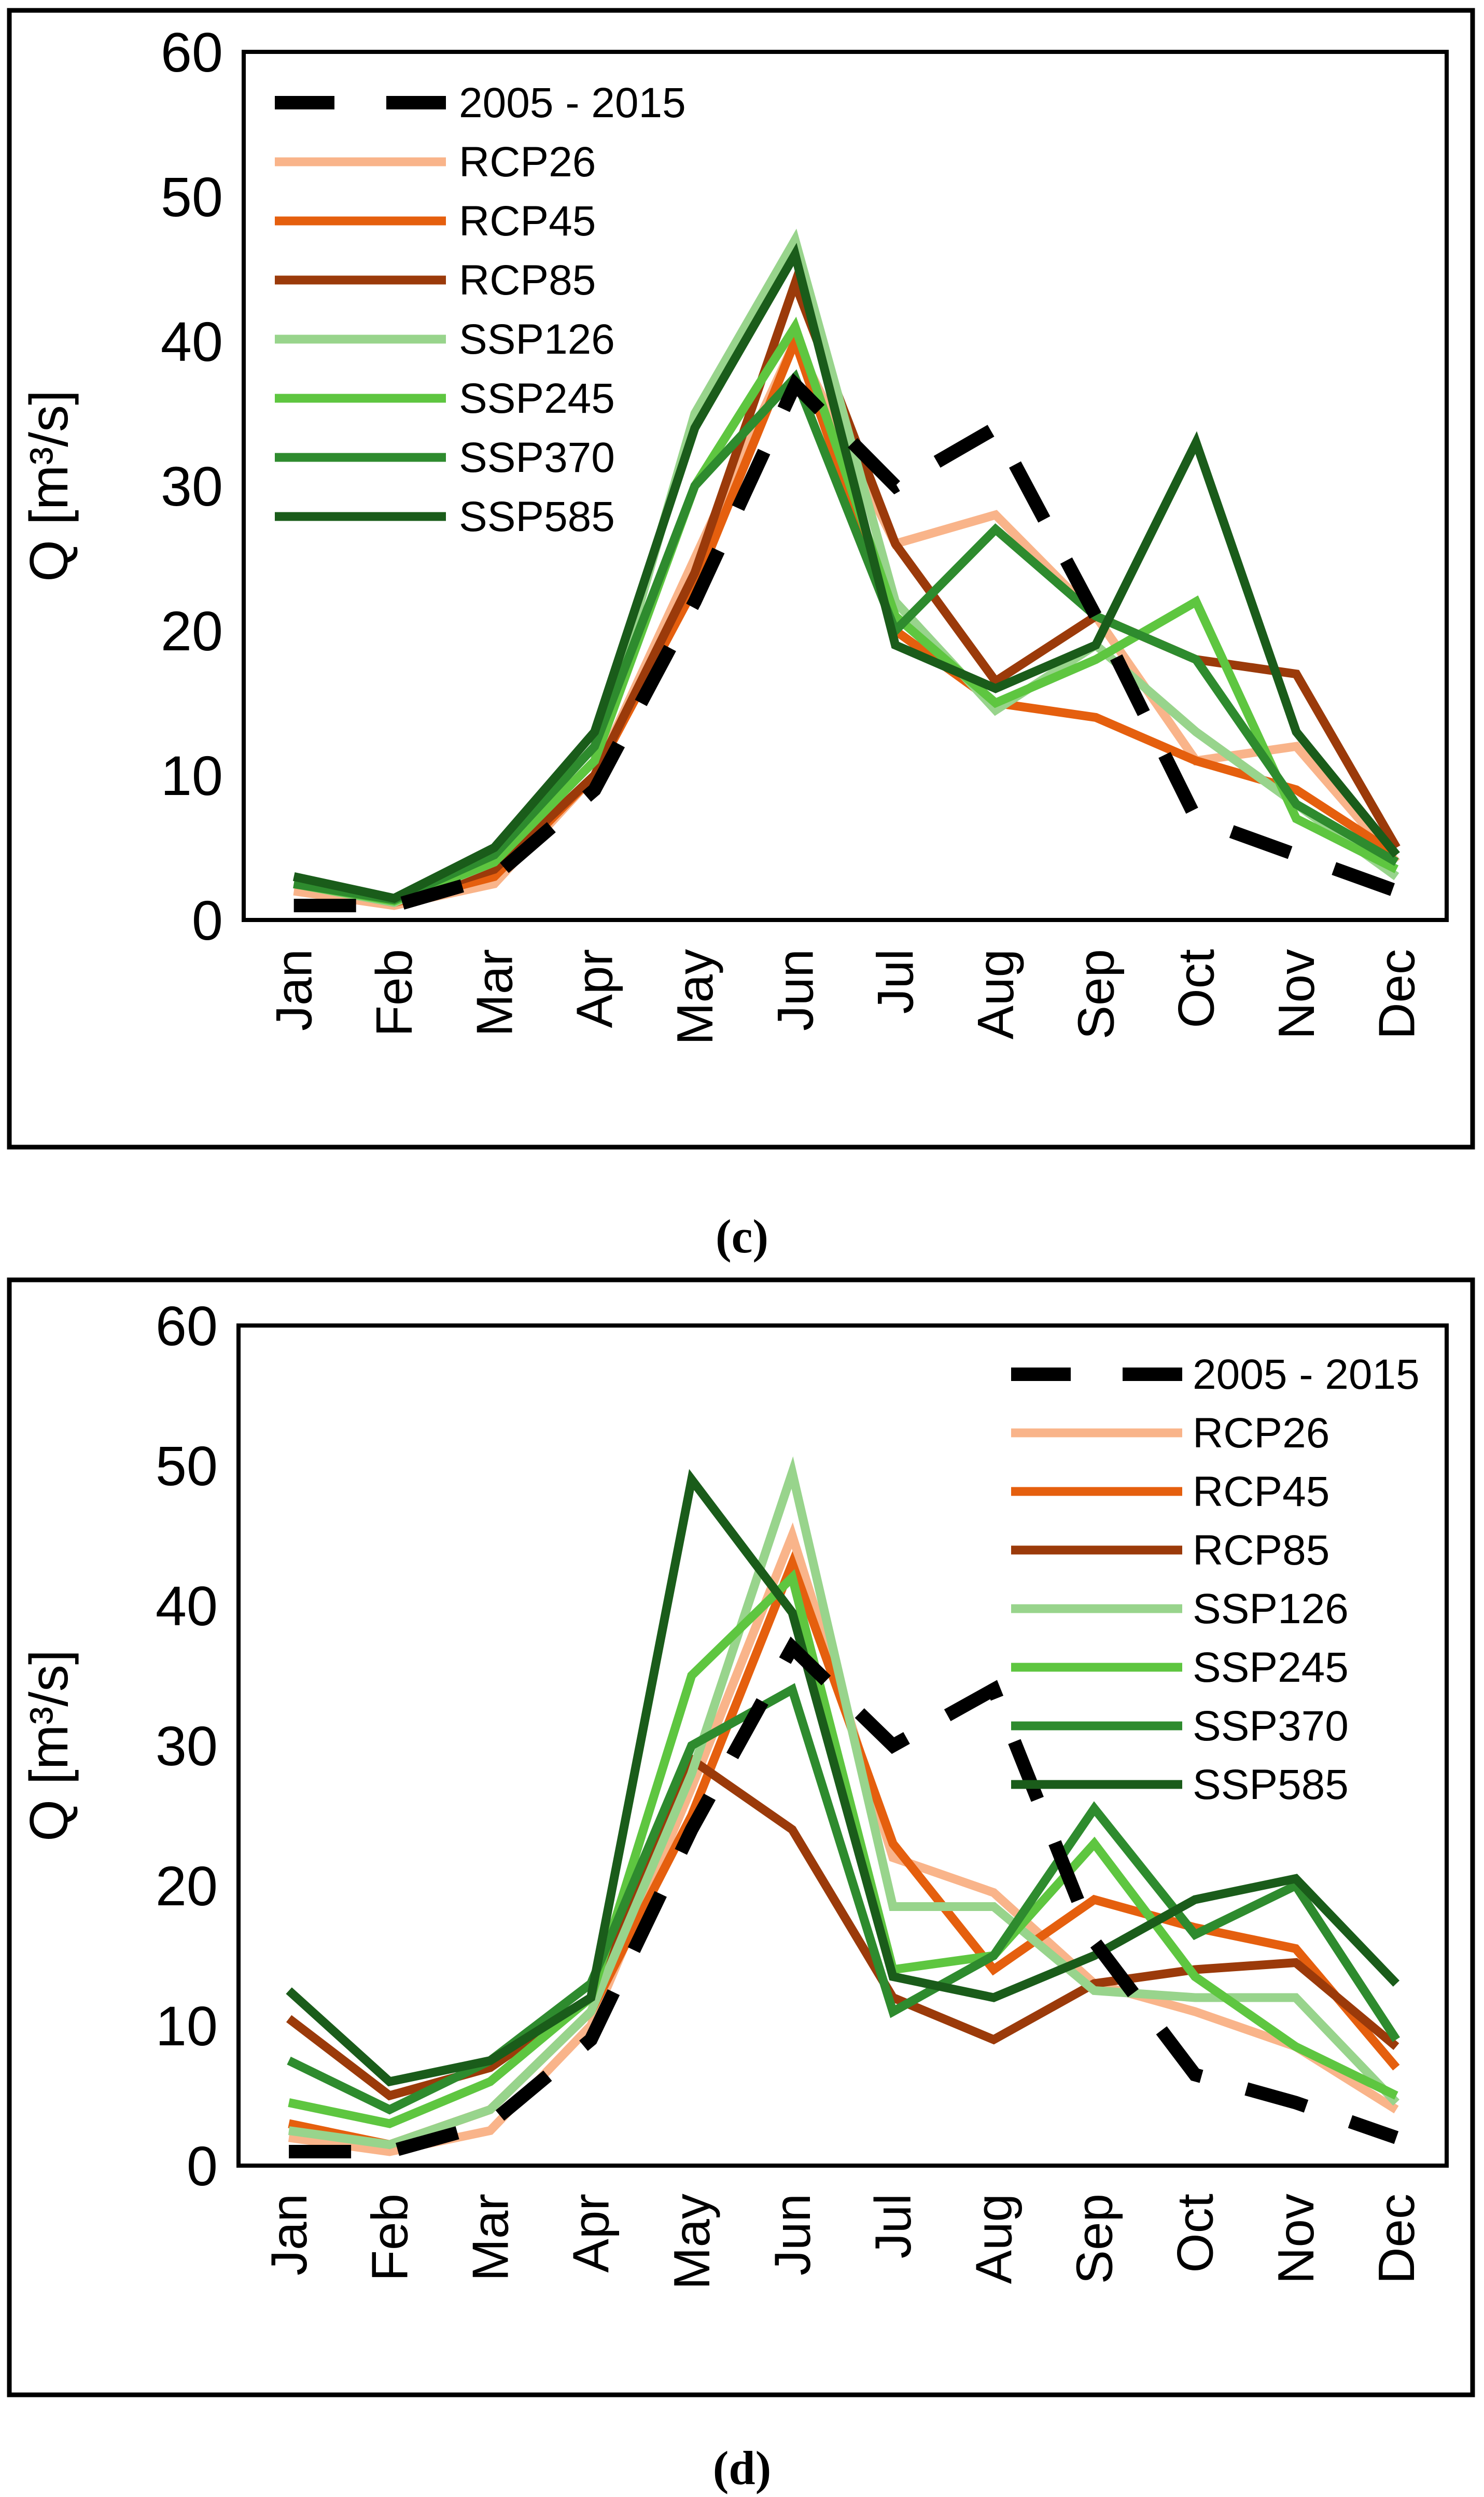  What do you see at coordinates (742, 1236) in the screenshot?
I see `panel-label: (c)` at bounding box center [742, 1236].